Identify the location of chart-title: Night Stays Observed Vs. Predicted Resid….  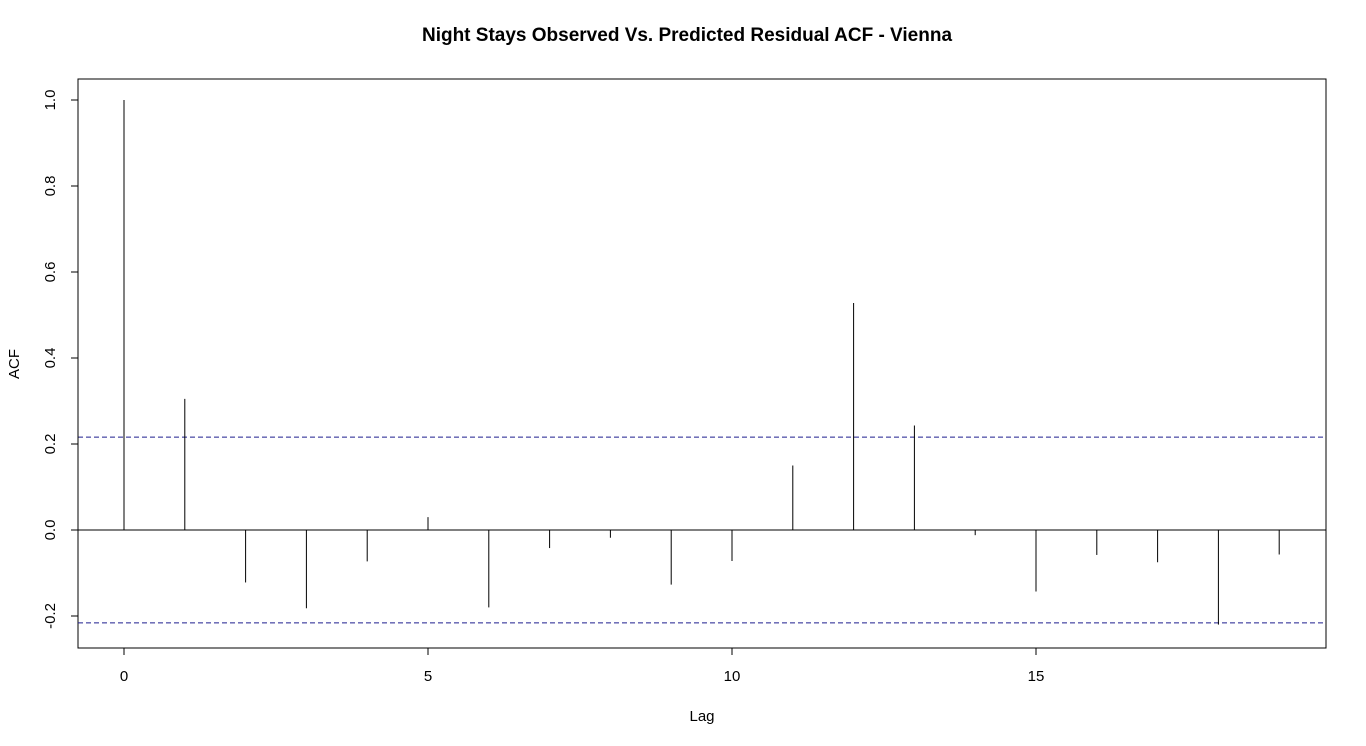
(687, 35).